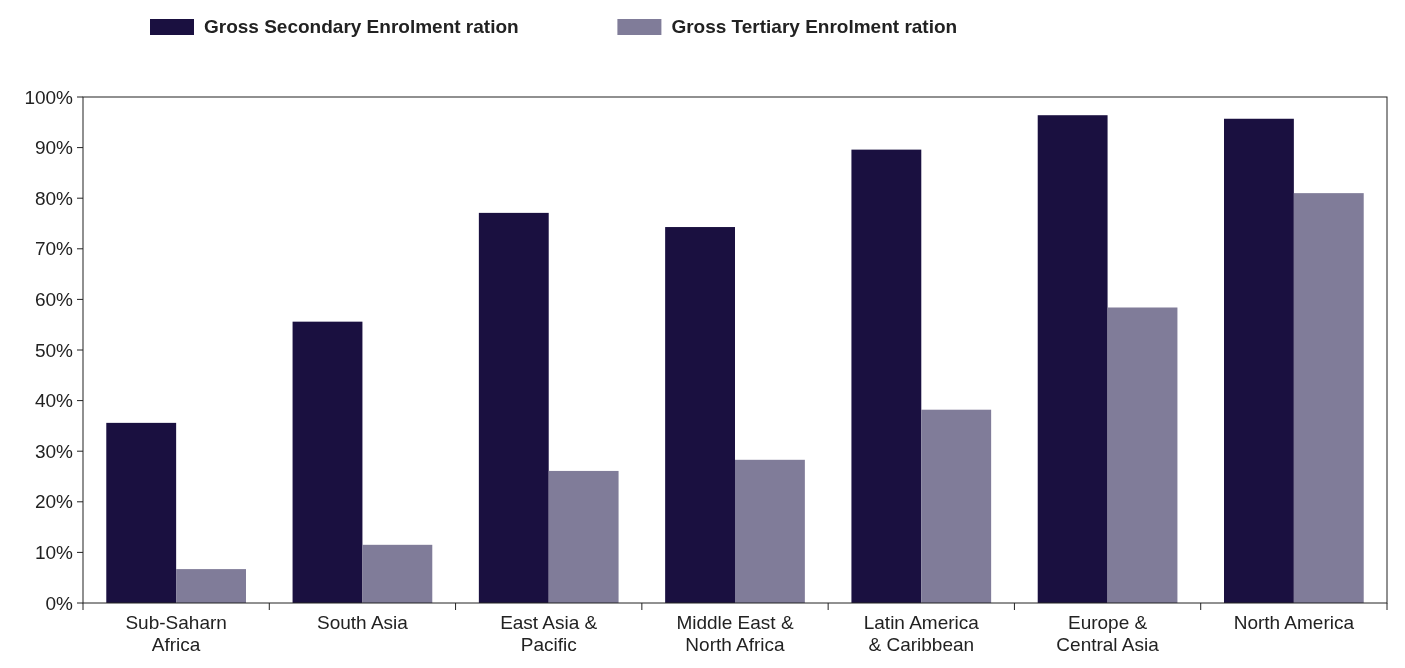  I want to click on x-tick-label: Latin America & Caribbean, so click(921, 633).